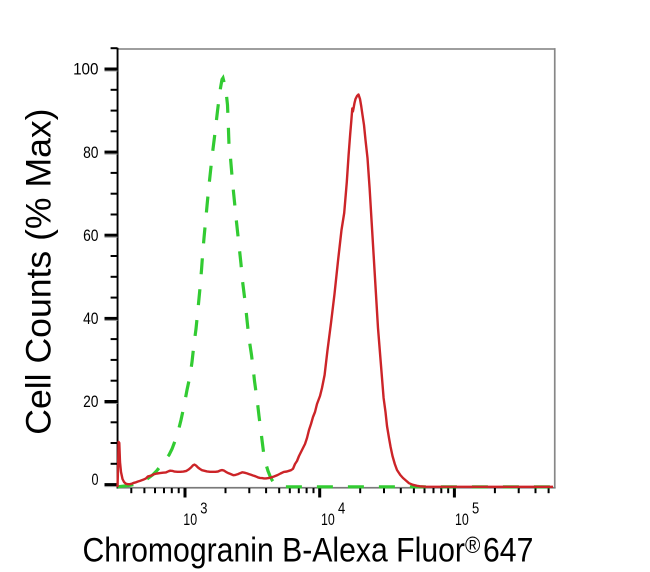  What do you see at coordinates (475, 508) in the screenshot?
I see `svg-text: 5` at bounding box center [475, 508].